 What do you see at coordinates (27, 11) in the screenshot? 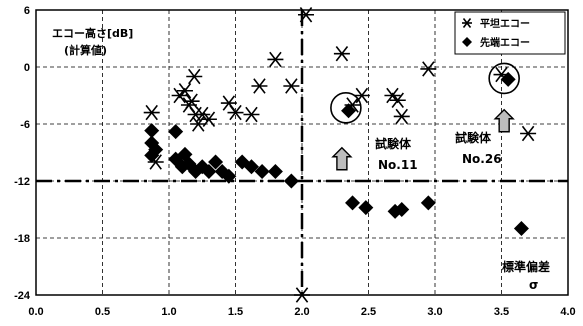
I see `y-tick-label: 6` at bounding box center [27, 11].